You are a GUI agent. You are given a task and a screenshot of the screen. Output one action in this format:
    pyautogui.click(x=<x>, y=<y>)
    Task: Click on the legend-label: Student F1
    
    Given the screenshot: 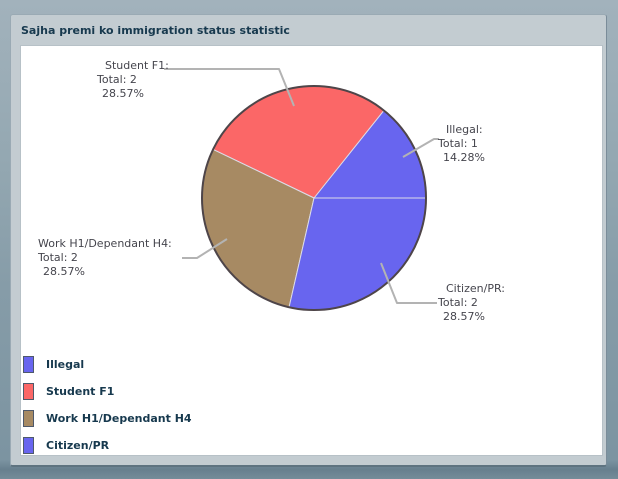 What is the action you would take?
    pyautogui.click(x=80, y=391)
    